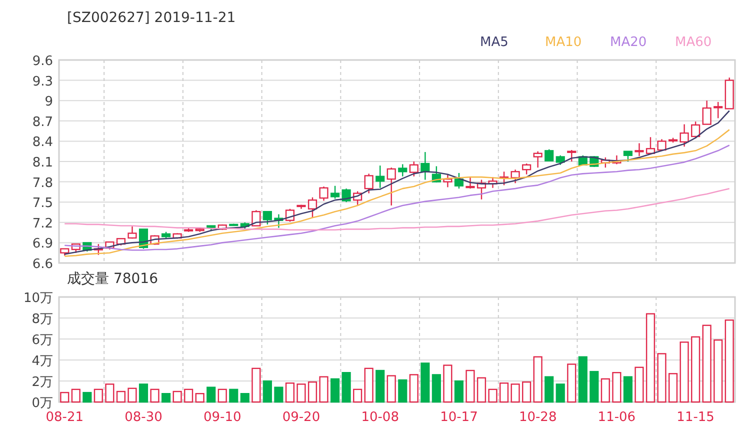 This screenshot has height=440, width=740. Describe the element at coordinates (38, 298) in the screenshot. I see `y-tick-label: 10万` at that location.